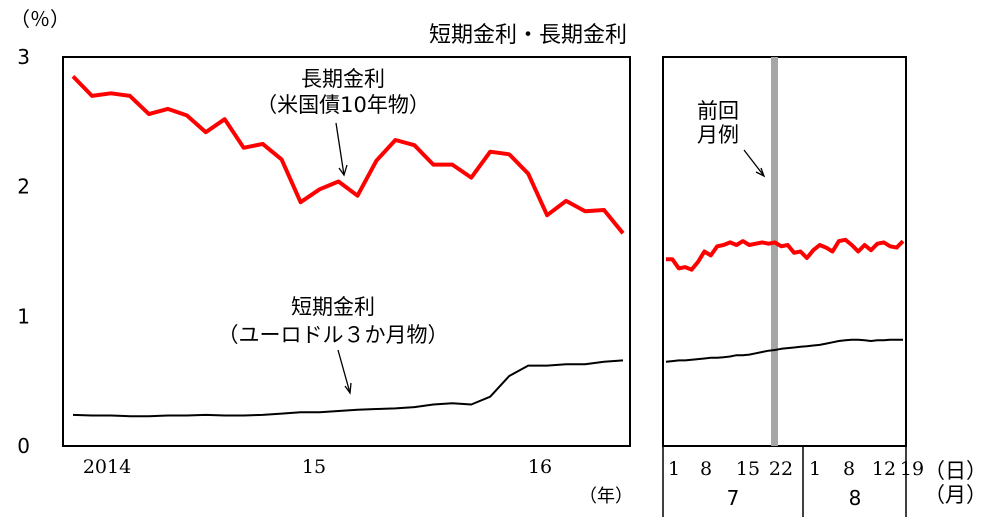 This screenshot has height=517, width=989. I want to click on y-tick-label: 3, so click(23, 57).